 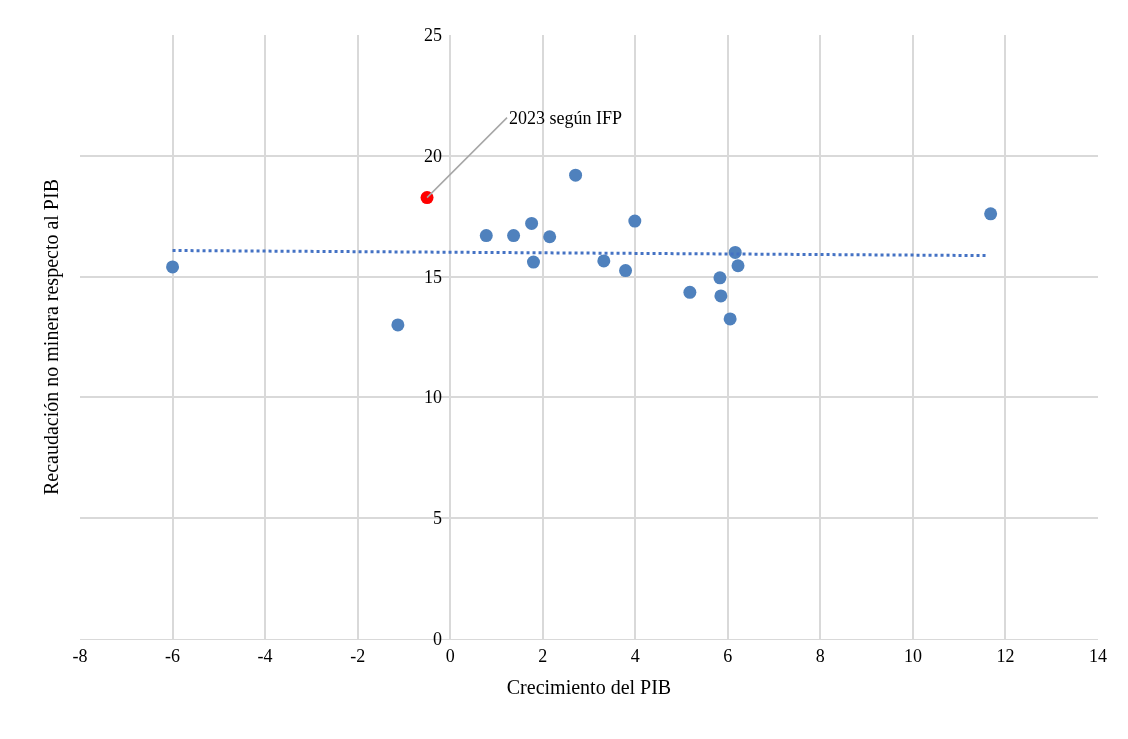 I want to click on x-tick-label: -2, so click(x=358, y=655).